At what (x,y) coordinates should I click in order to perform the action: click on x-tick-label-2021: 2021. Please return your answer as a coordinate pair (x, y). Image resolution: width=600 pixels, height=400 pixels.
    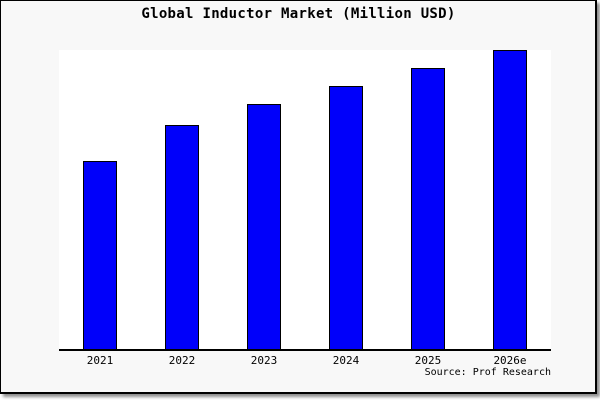
    Looking at the image, I should click on (100, 360).